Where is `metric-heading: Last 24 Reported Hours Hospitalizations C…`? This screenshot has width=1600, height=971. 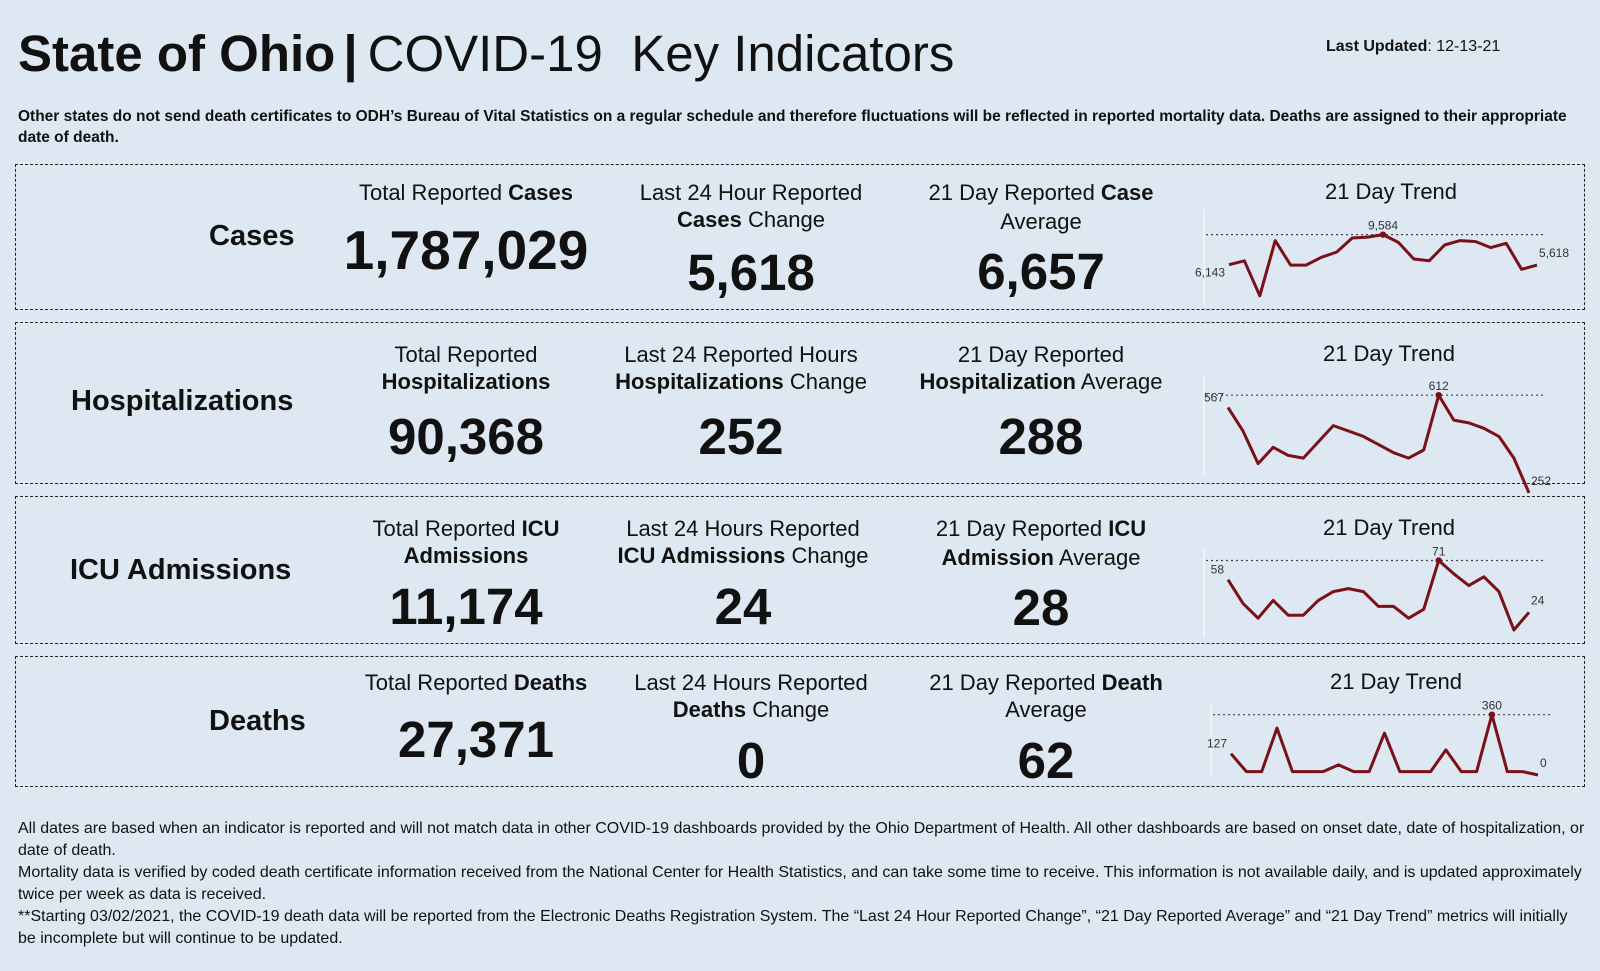 metric-heading: Last 24 Reported Hours Hospitalizations C… is located at coordinates (741, 368).